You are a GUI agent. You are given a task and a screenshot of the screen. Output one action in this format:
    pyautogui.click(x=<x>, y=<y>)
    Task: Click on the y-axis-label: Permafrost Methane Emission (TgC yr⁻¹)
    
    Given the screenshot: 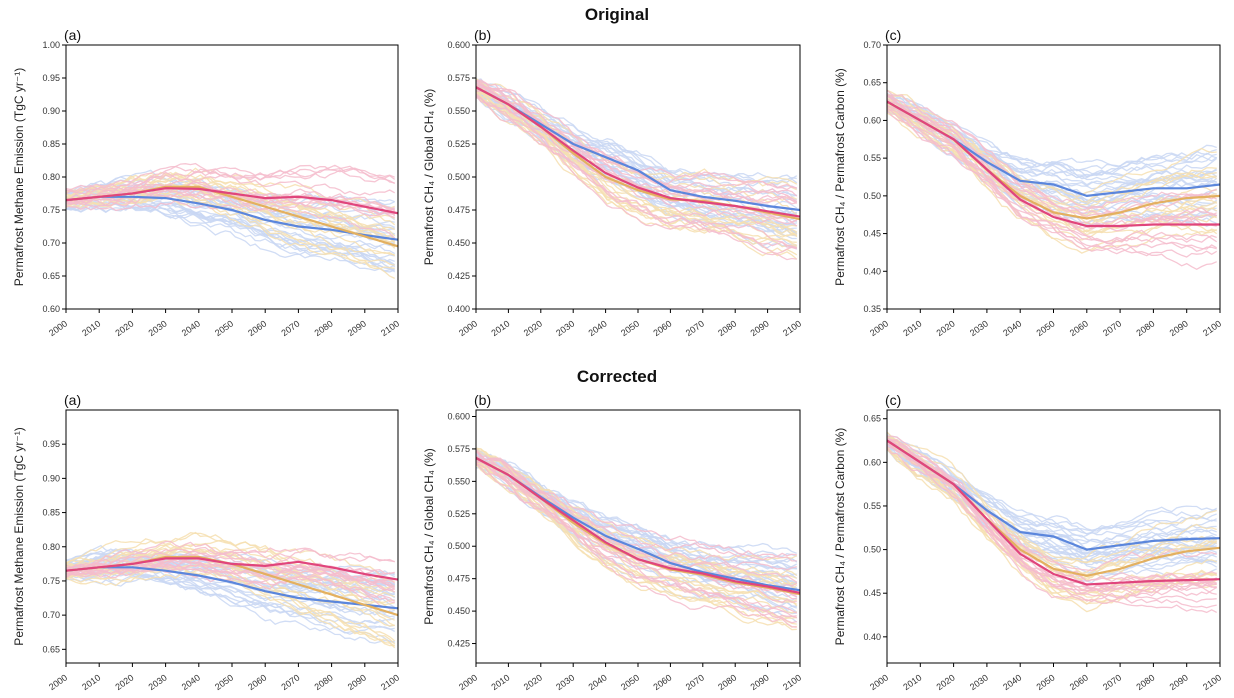 What is the action you would take?
    pyautogui.click(x=19, y=177)
    